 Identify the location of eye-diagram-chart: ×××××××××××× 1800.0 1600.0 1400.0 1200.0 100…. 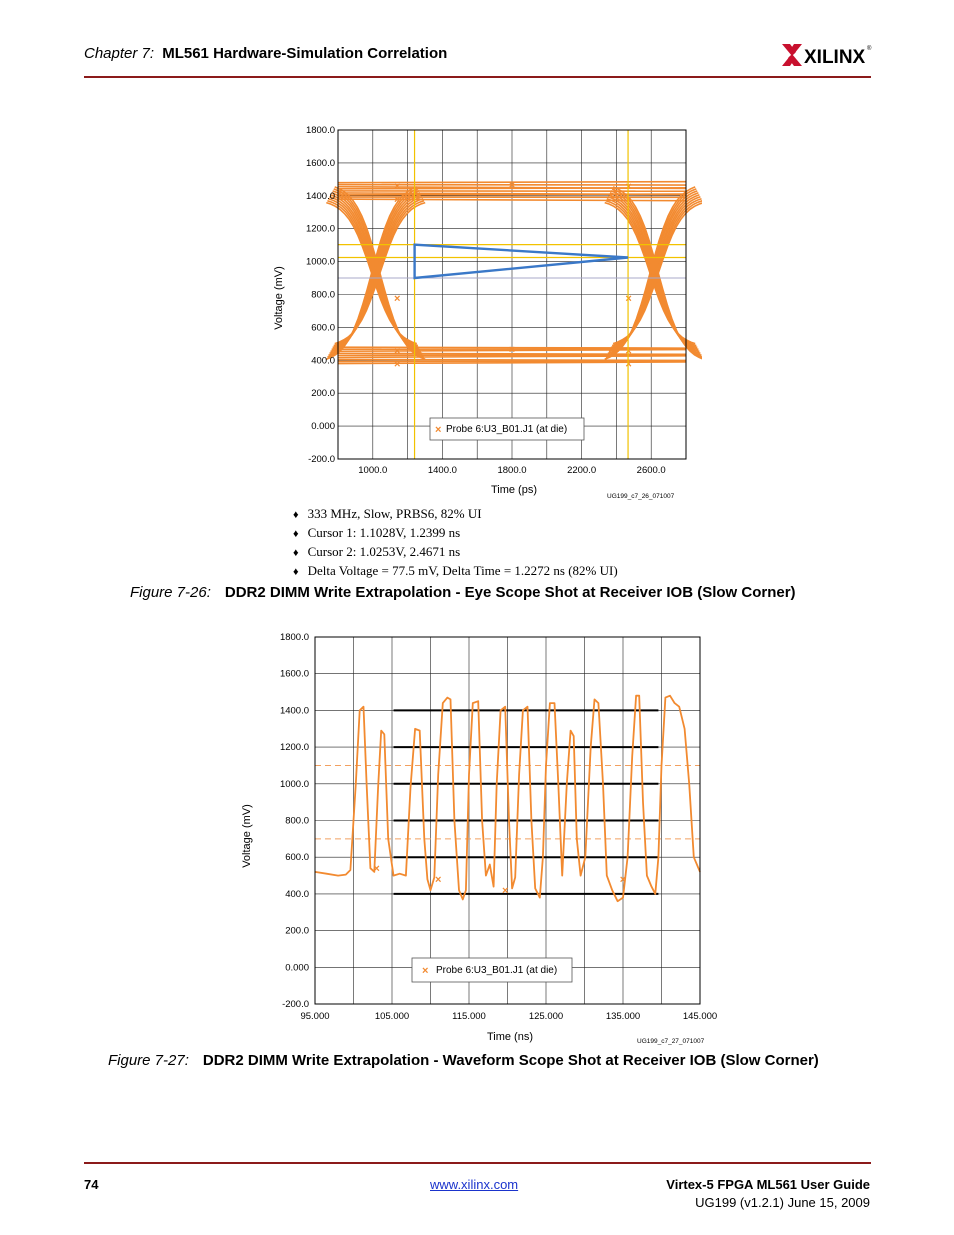
(487, 312).